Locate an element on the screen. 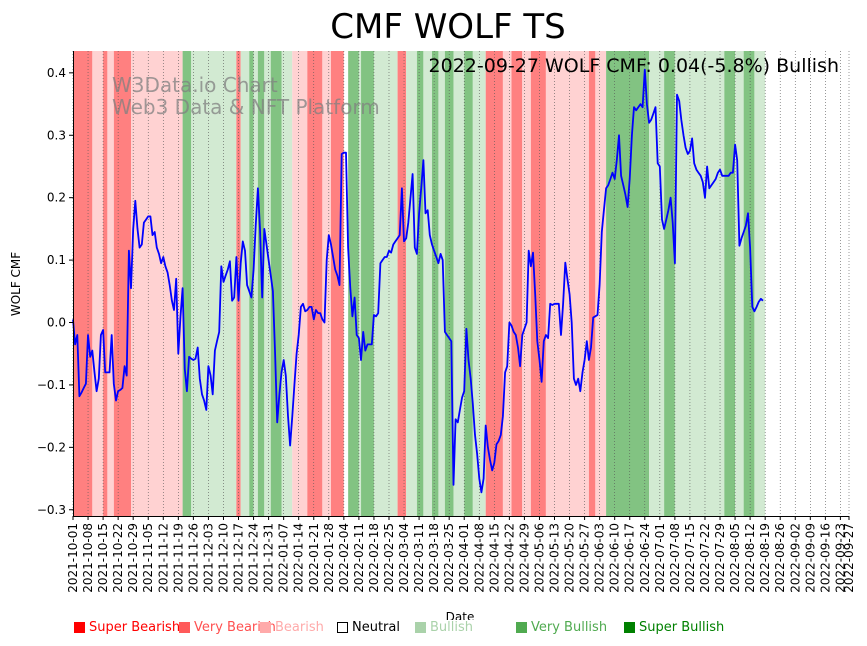  x-tick-label: 2021-12-17 is located at coordinates (239, 558).